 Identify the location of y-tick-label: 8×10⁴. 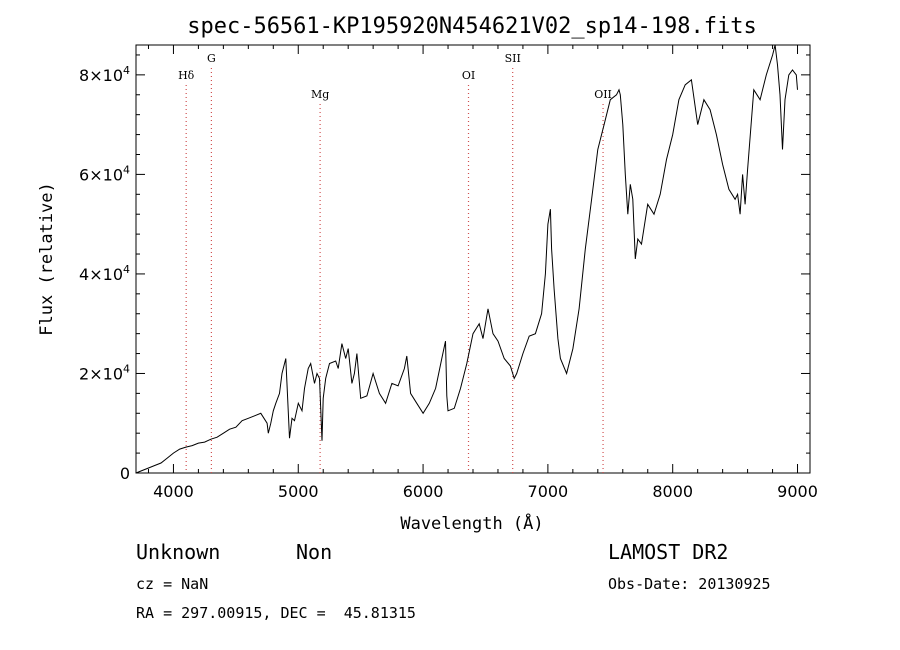
(104, 74).